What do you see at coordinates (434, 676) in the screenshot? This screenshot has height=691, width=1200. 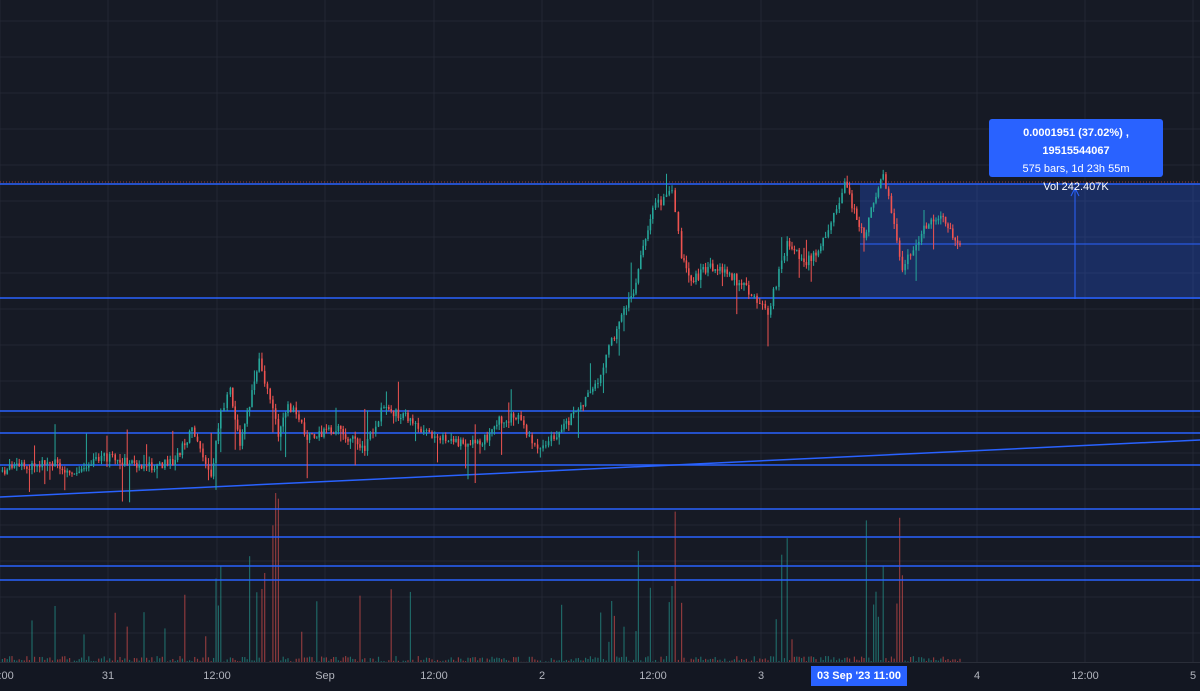 I see `time-axis-tick-label: 12:00` at bounding box center [434, 676].